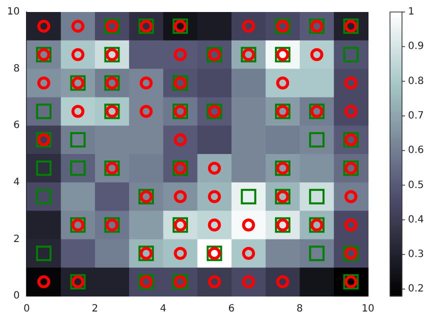 The image size is (448, 322). Describe the element at coordinates (416, 116) in the screenshot. I see `color-bar-label: 0.7` at that location.